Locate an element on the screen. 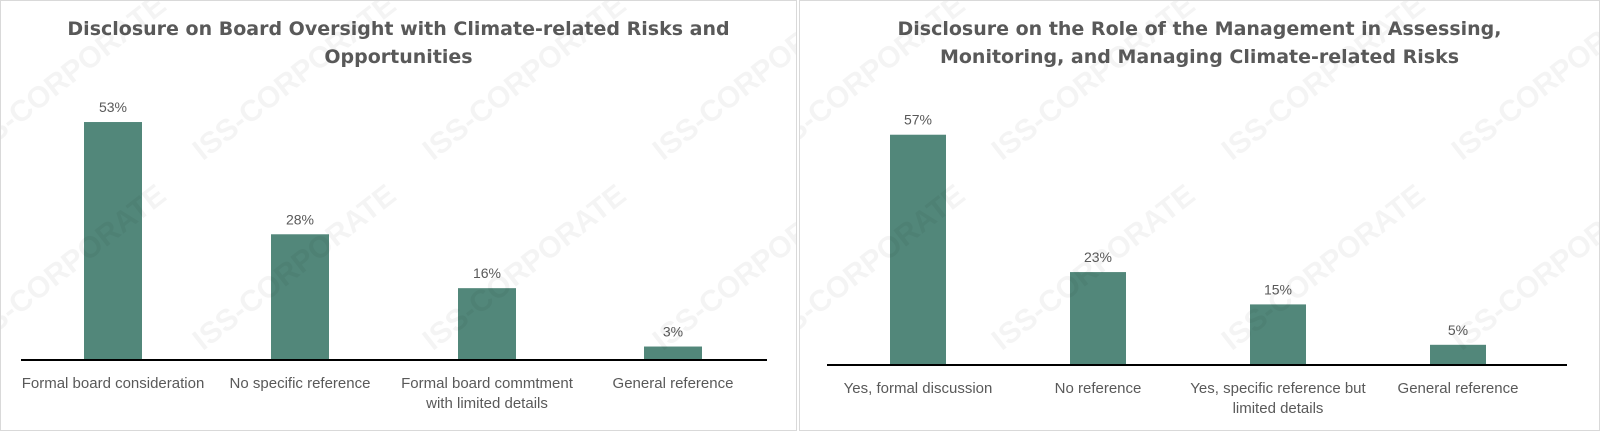 The height and width of the screenshot is (431, 1600). category-label: No specific reference is located at coordinates (300, 383).